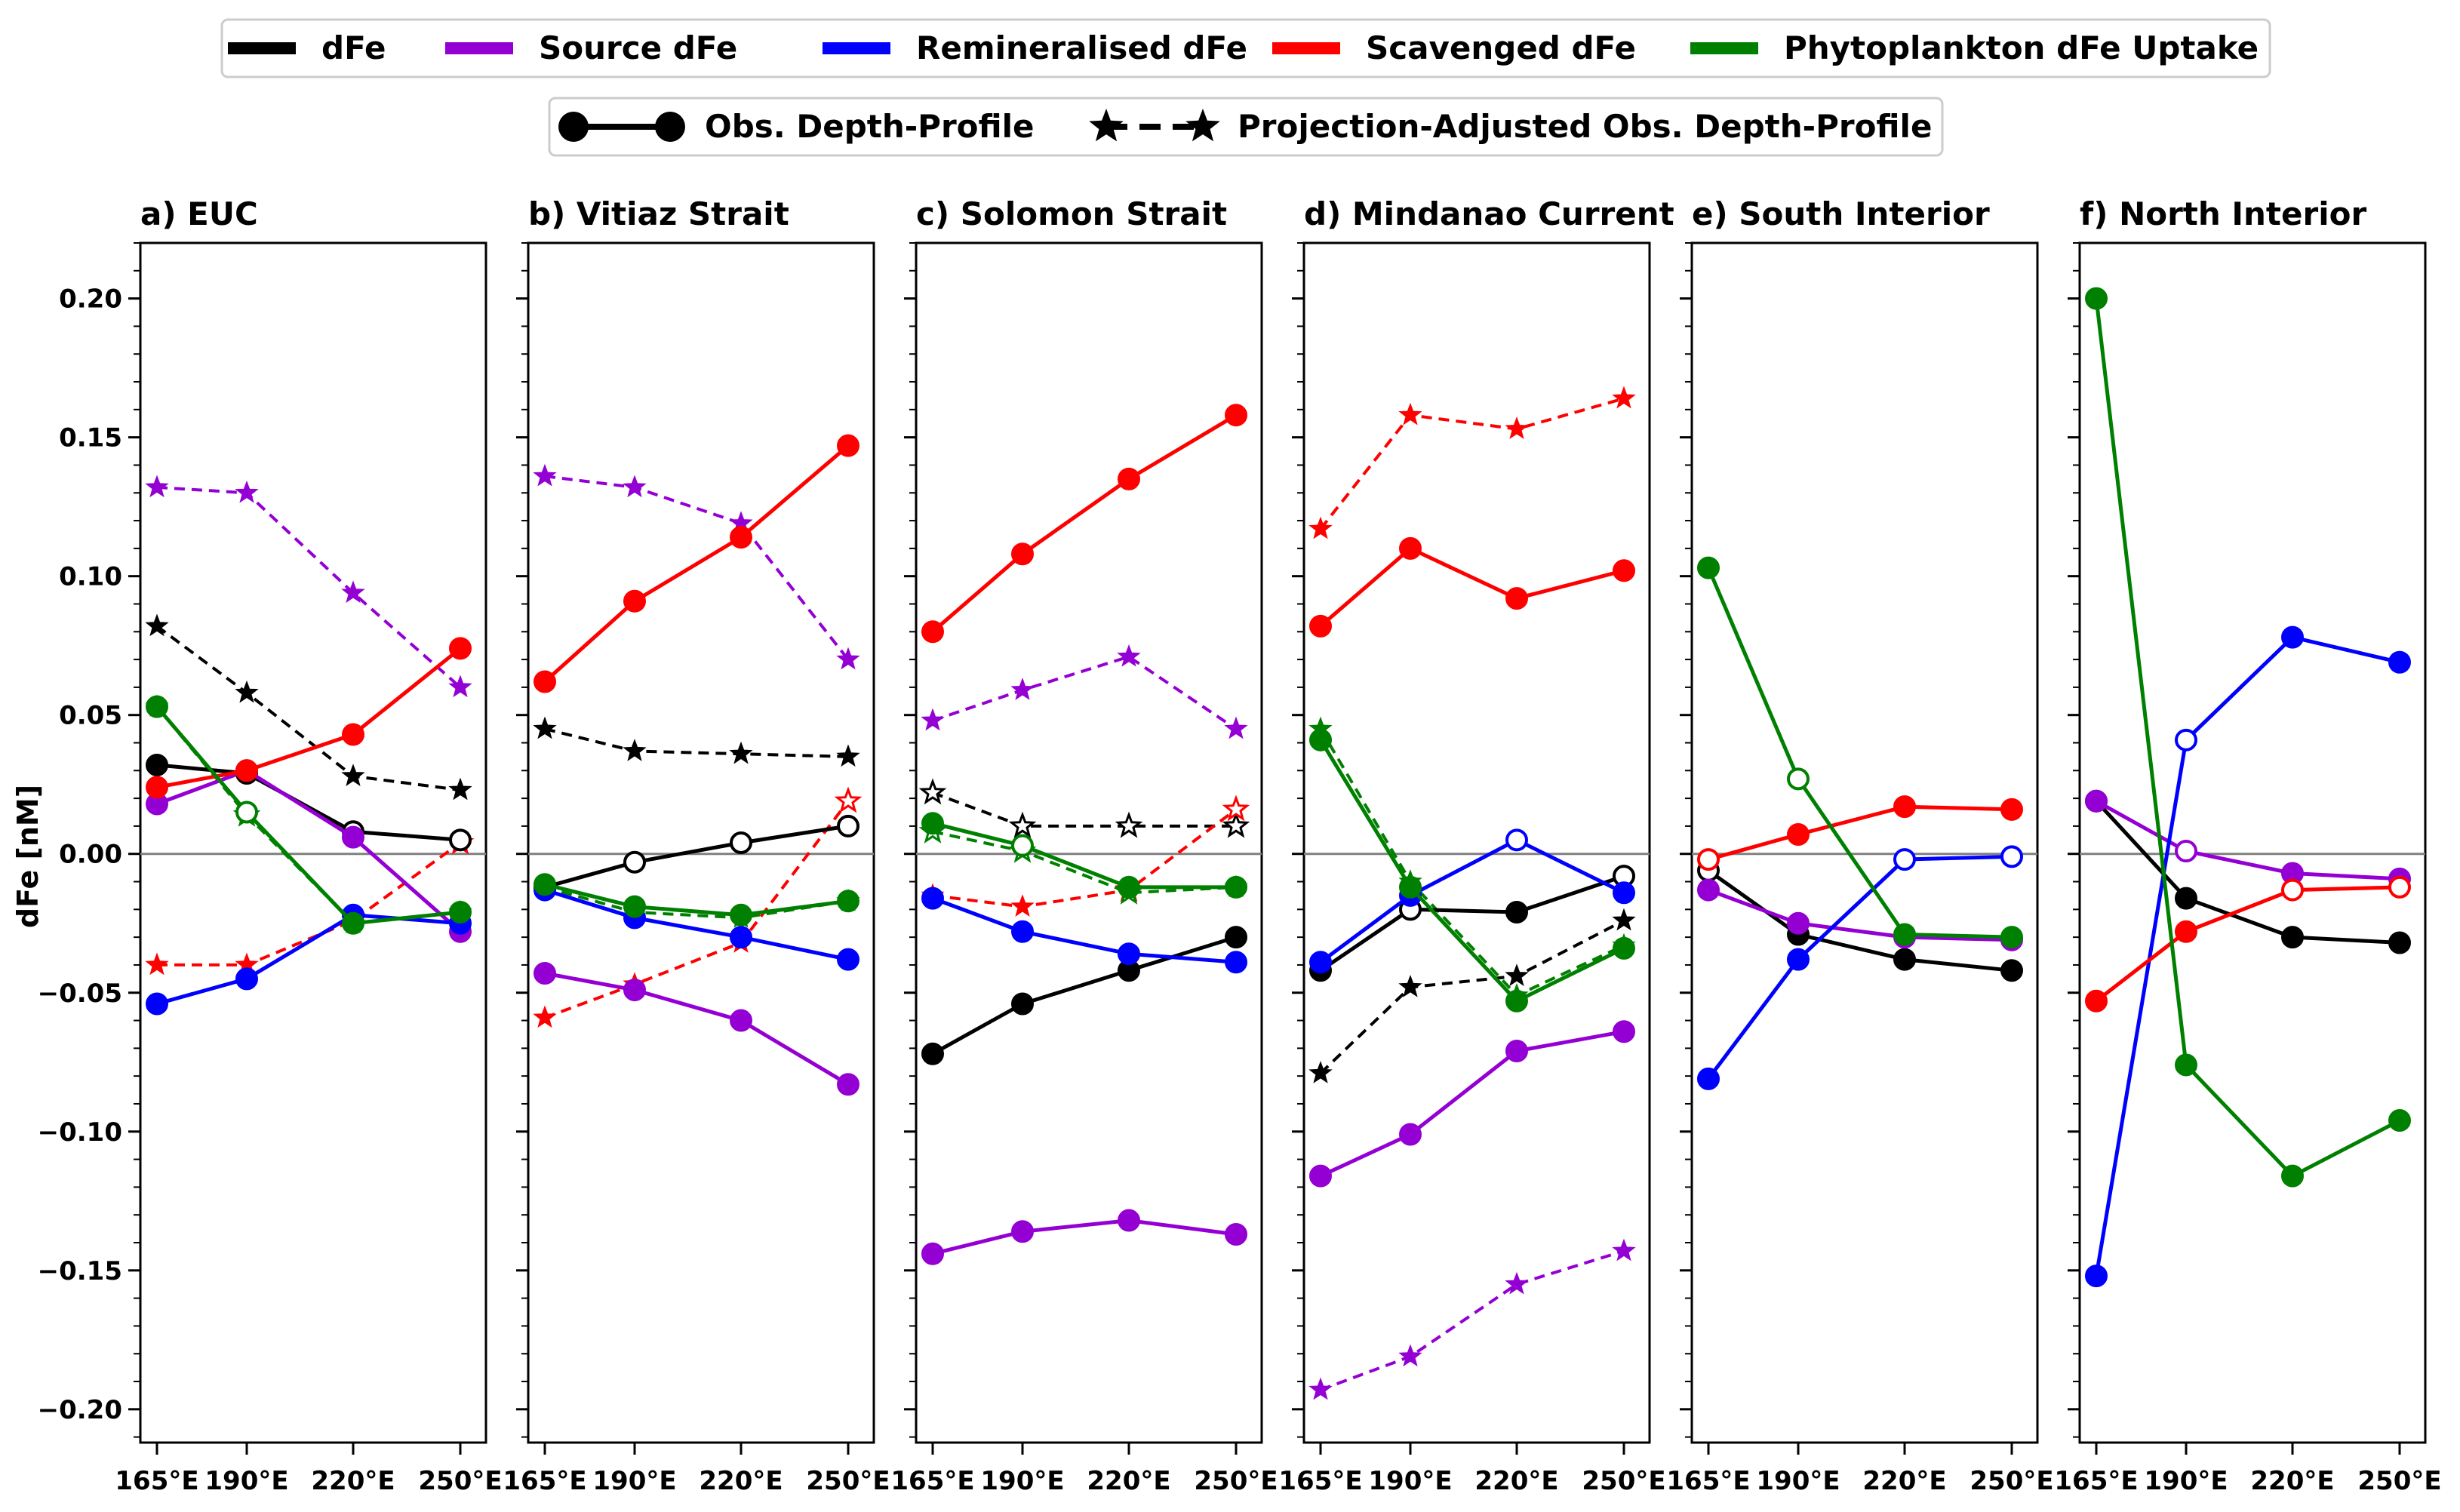 This screenshot has width=2460, height=1512. I want to click on panel-4: d) Mindanao Current 165°E 190°E 220°E 250°E, so click(1476, 845).